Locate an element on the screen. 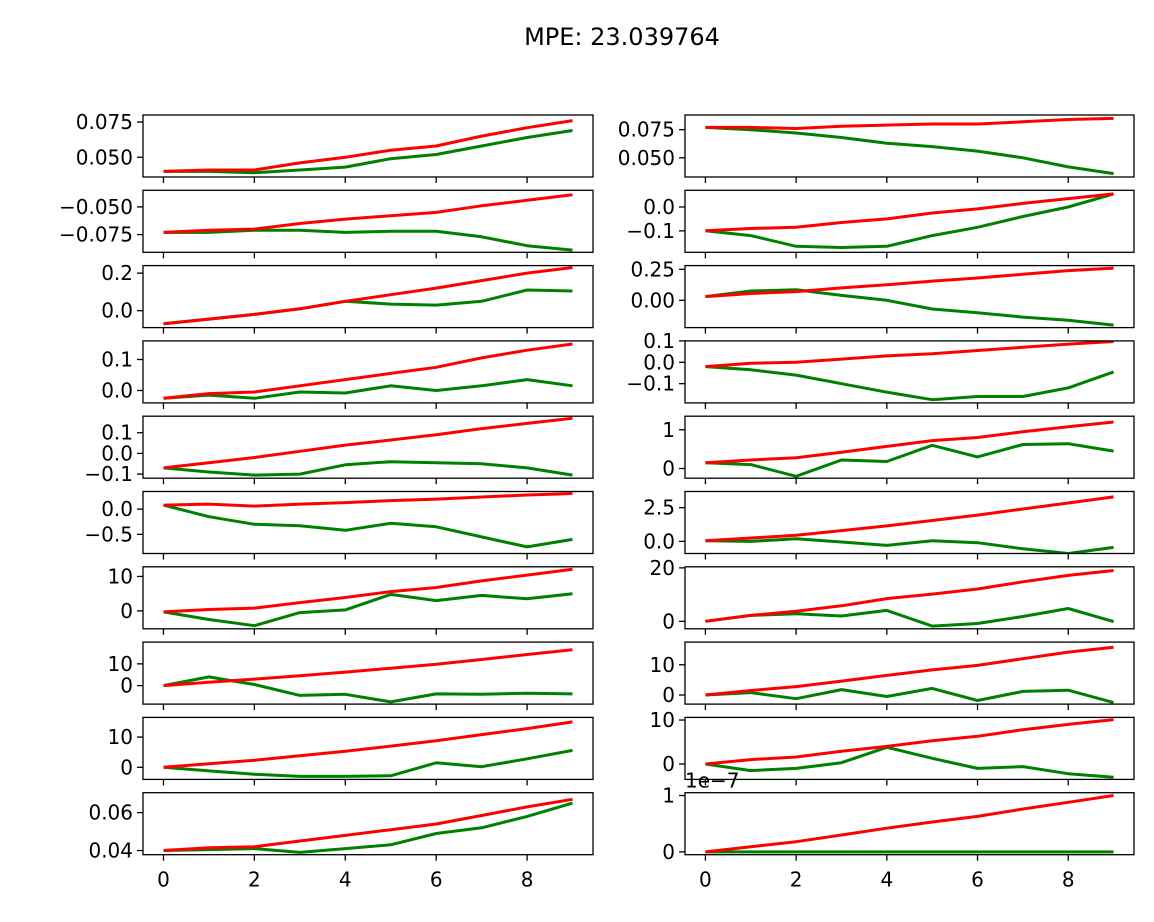 Image resolution: width=1154 pixels, height=922 pixels. y-tick-label: −0.075 is located at coordinates (96, 235).